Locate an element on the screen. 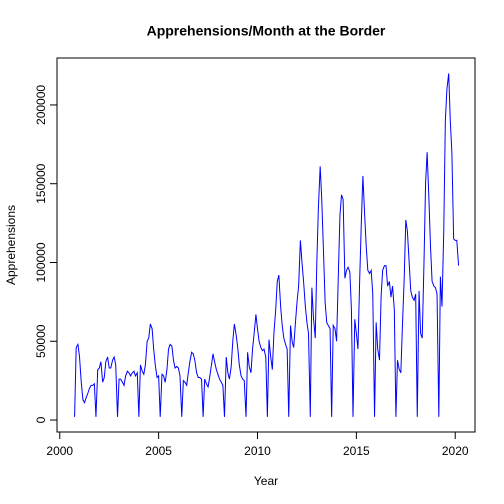 This screenshot has height=504, width=504. chart-title: Apprehensions/Month at the Border is located at coordinates (266, 31).